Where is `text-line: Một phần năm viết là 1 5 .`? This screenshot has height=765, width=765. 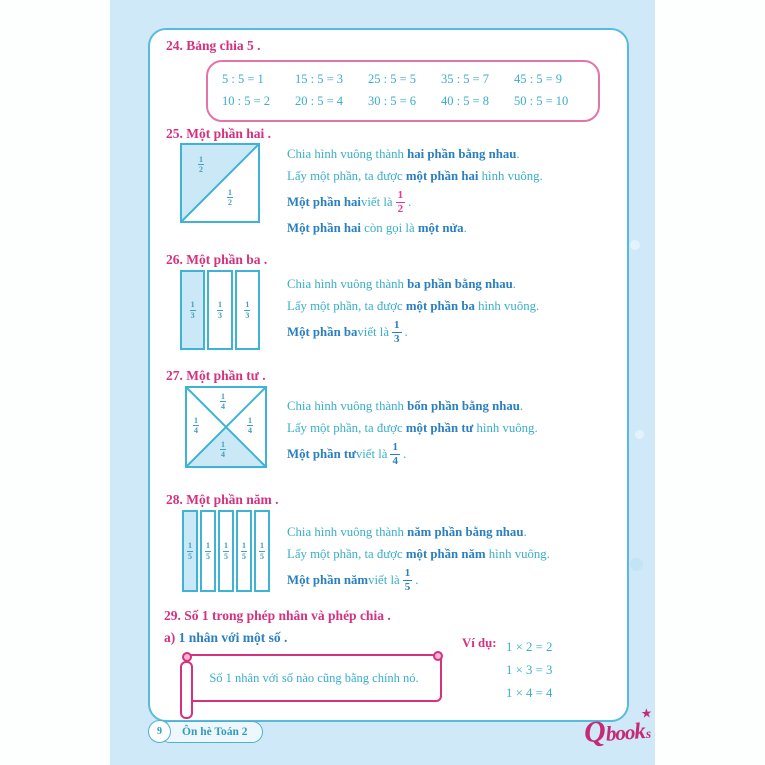
text-line: Một phần năm viết là 1 5 . is located at coordinates (353, 579).